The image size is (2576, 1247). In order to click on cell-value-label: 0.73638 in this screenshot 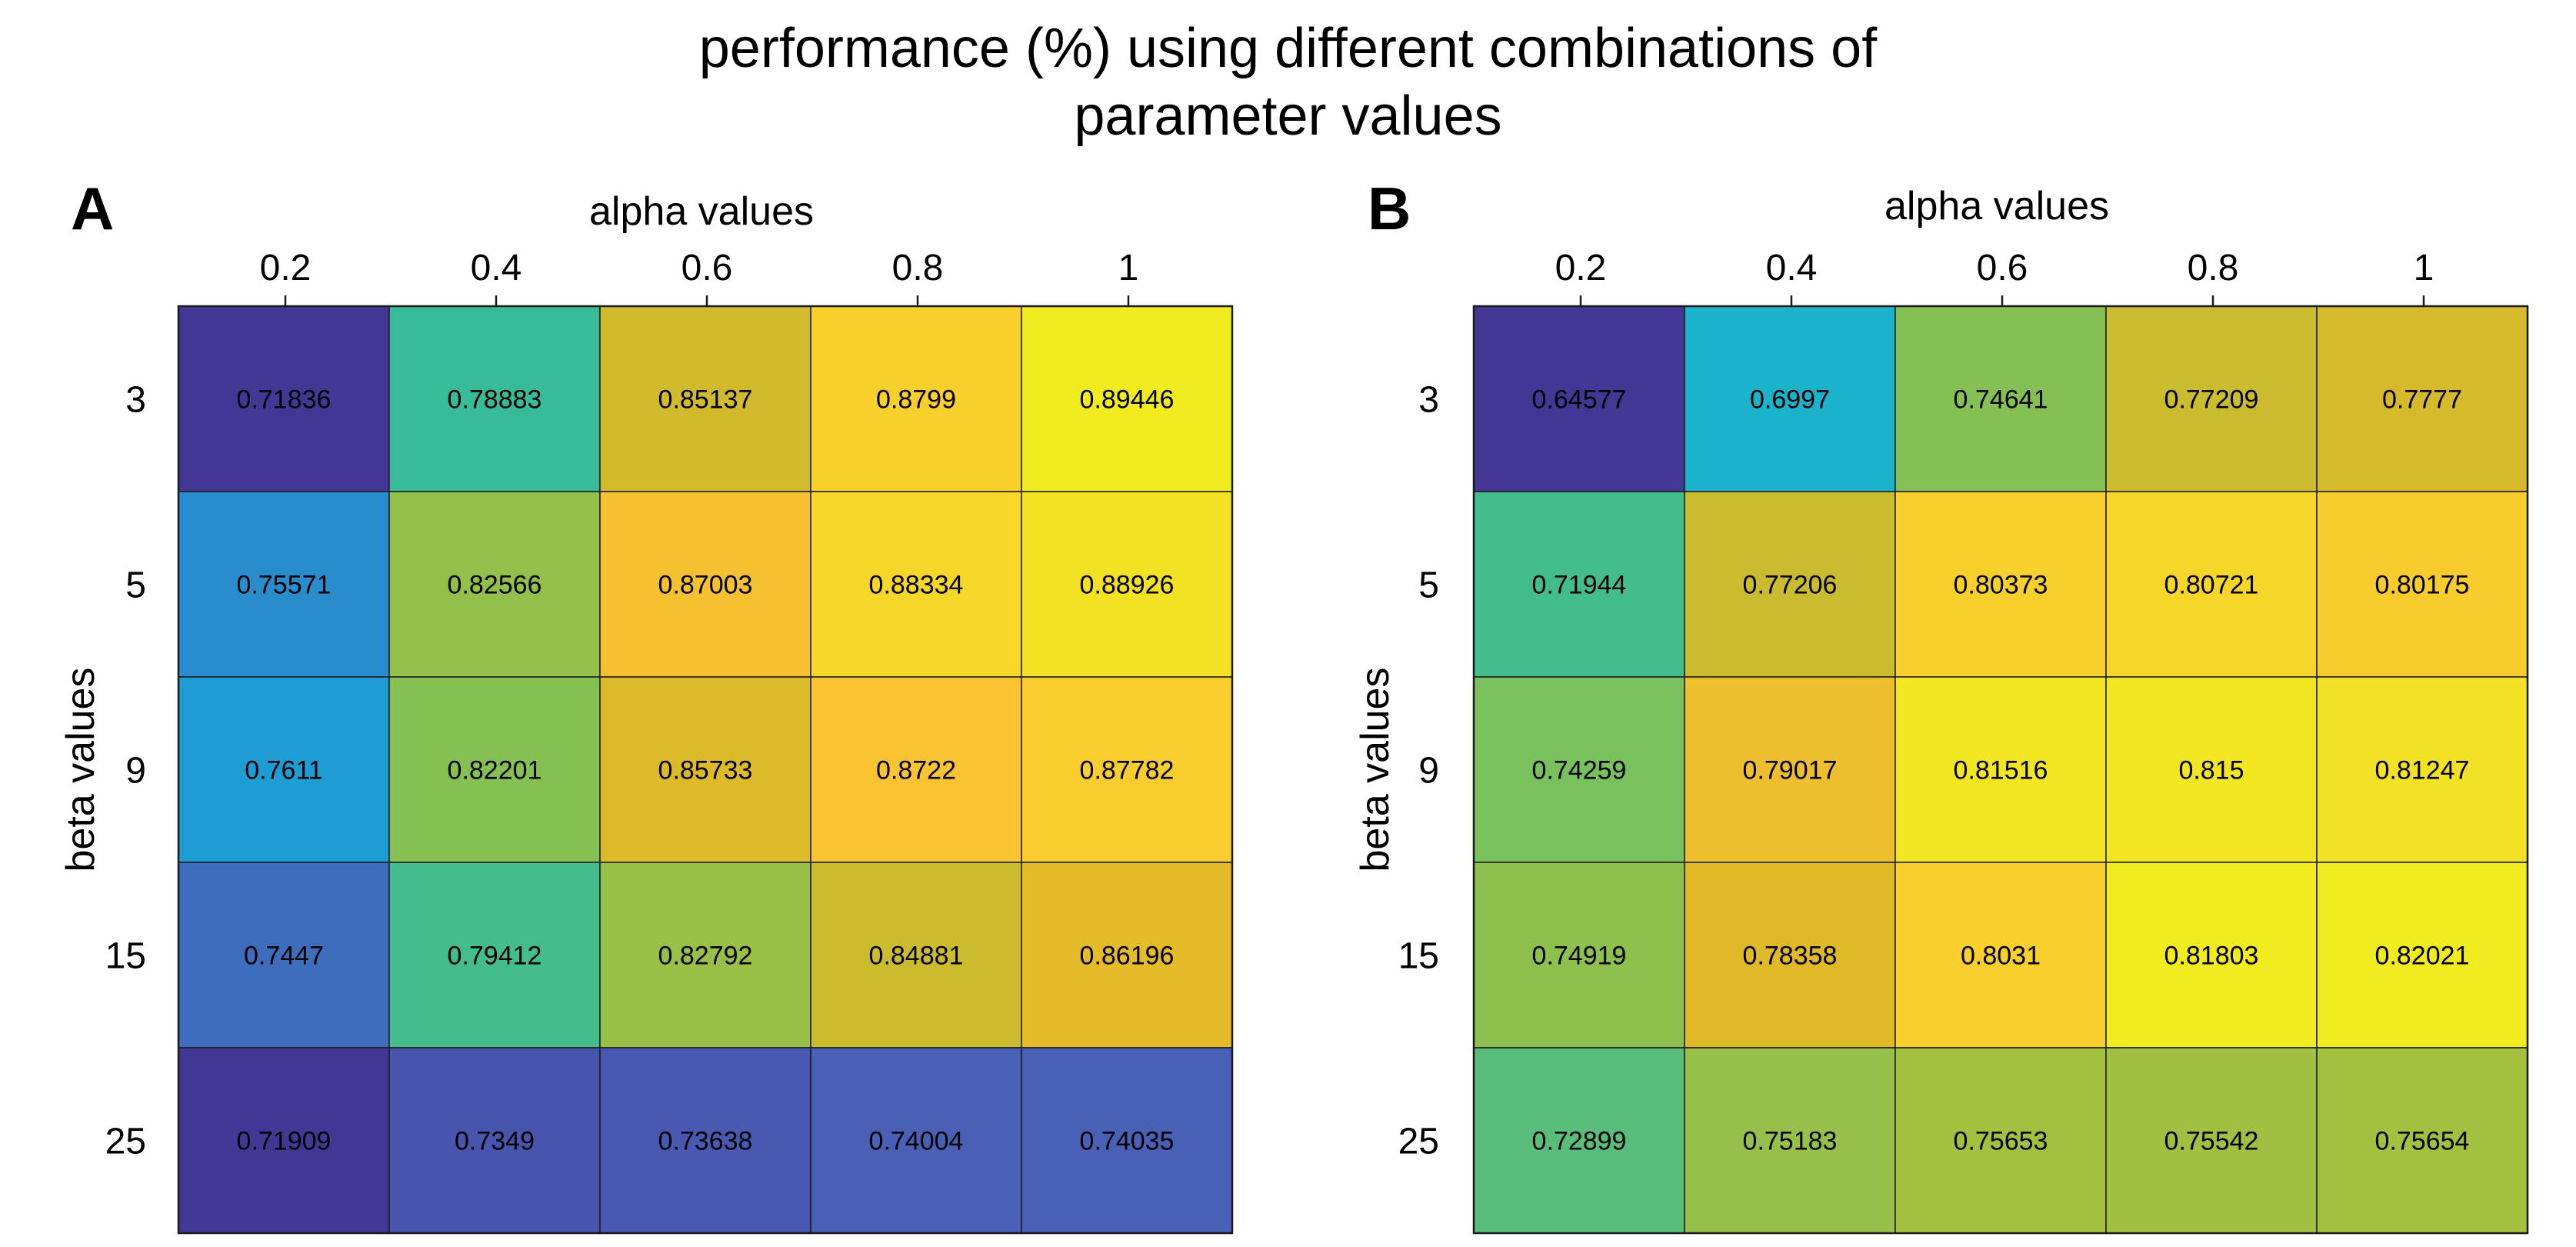, I will do `click(705, 1141)`.